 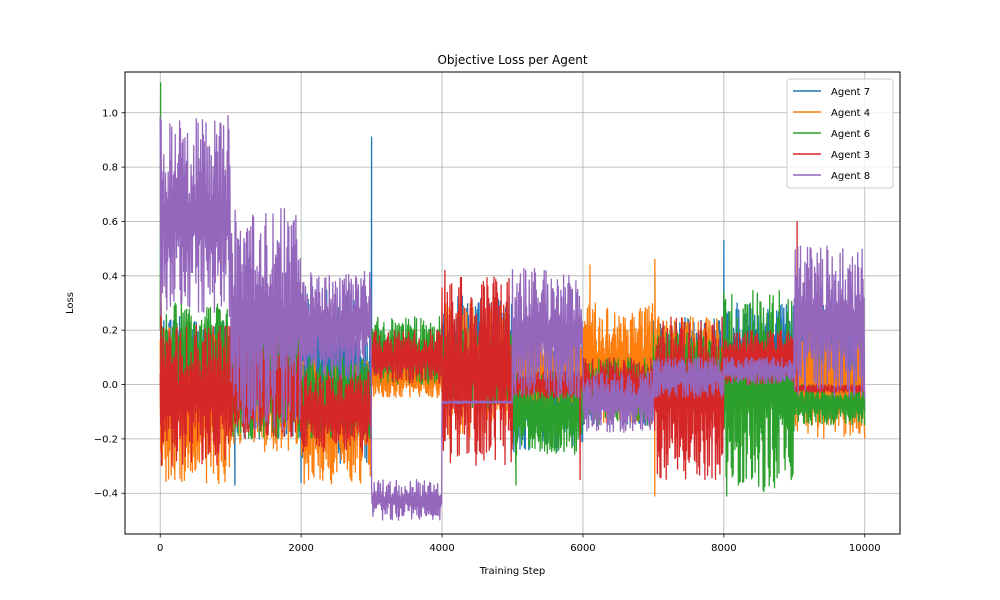 What do you see at coordinates (300, 548) in the screenshot?
I see `x-tick-label: 2000` at bounding box center [300, 548].